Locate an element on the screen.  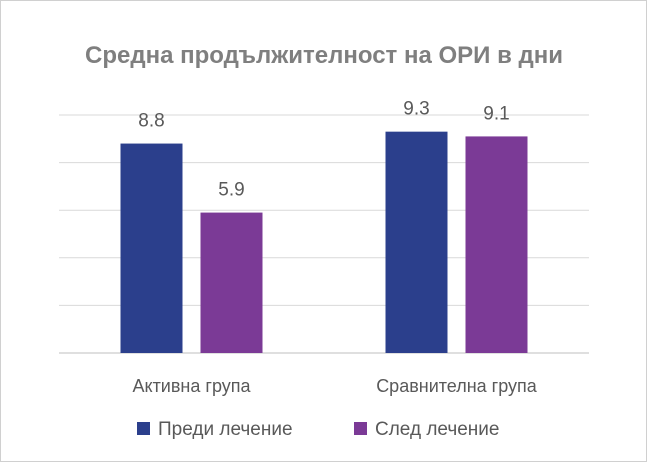
category-label: Сравнителна група is located at coordinates (457, 386).